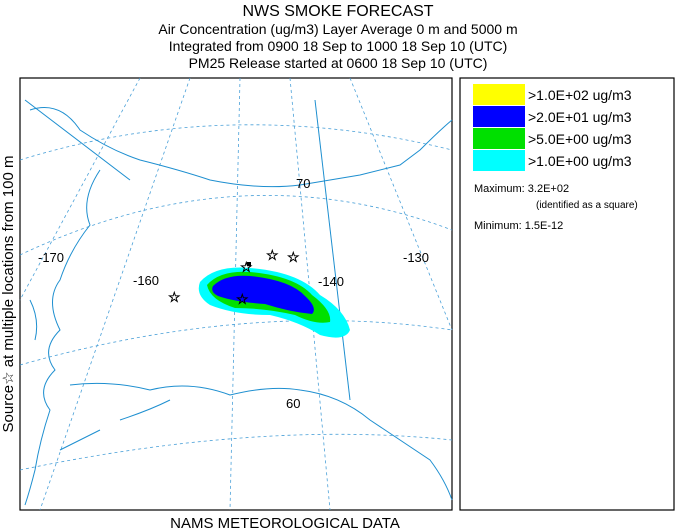  I want to click on lon-label: -170, so click(51, 257).